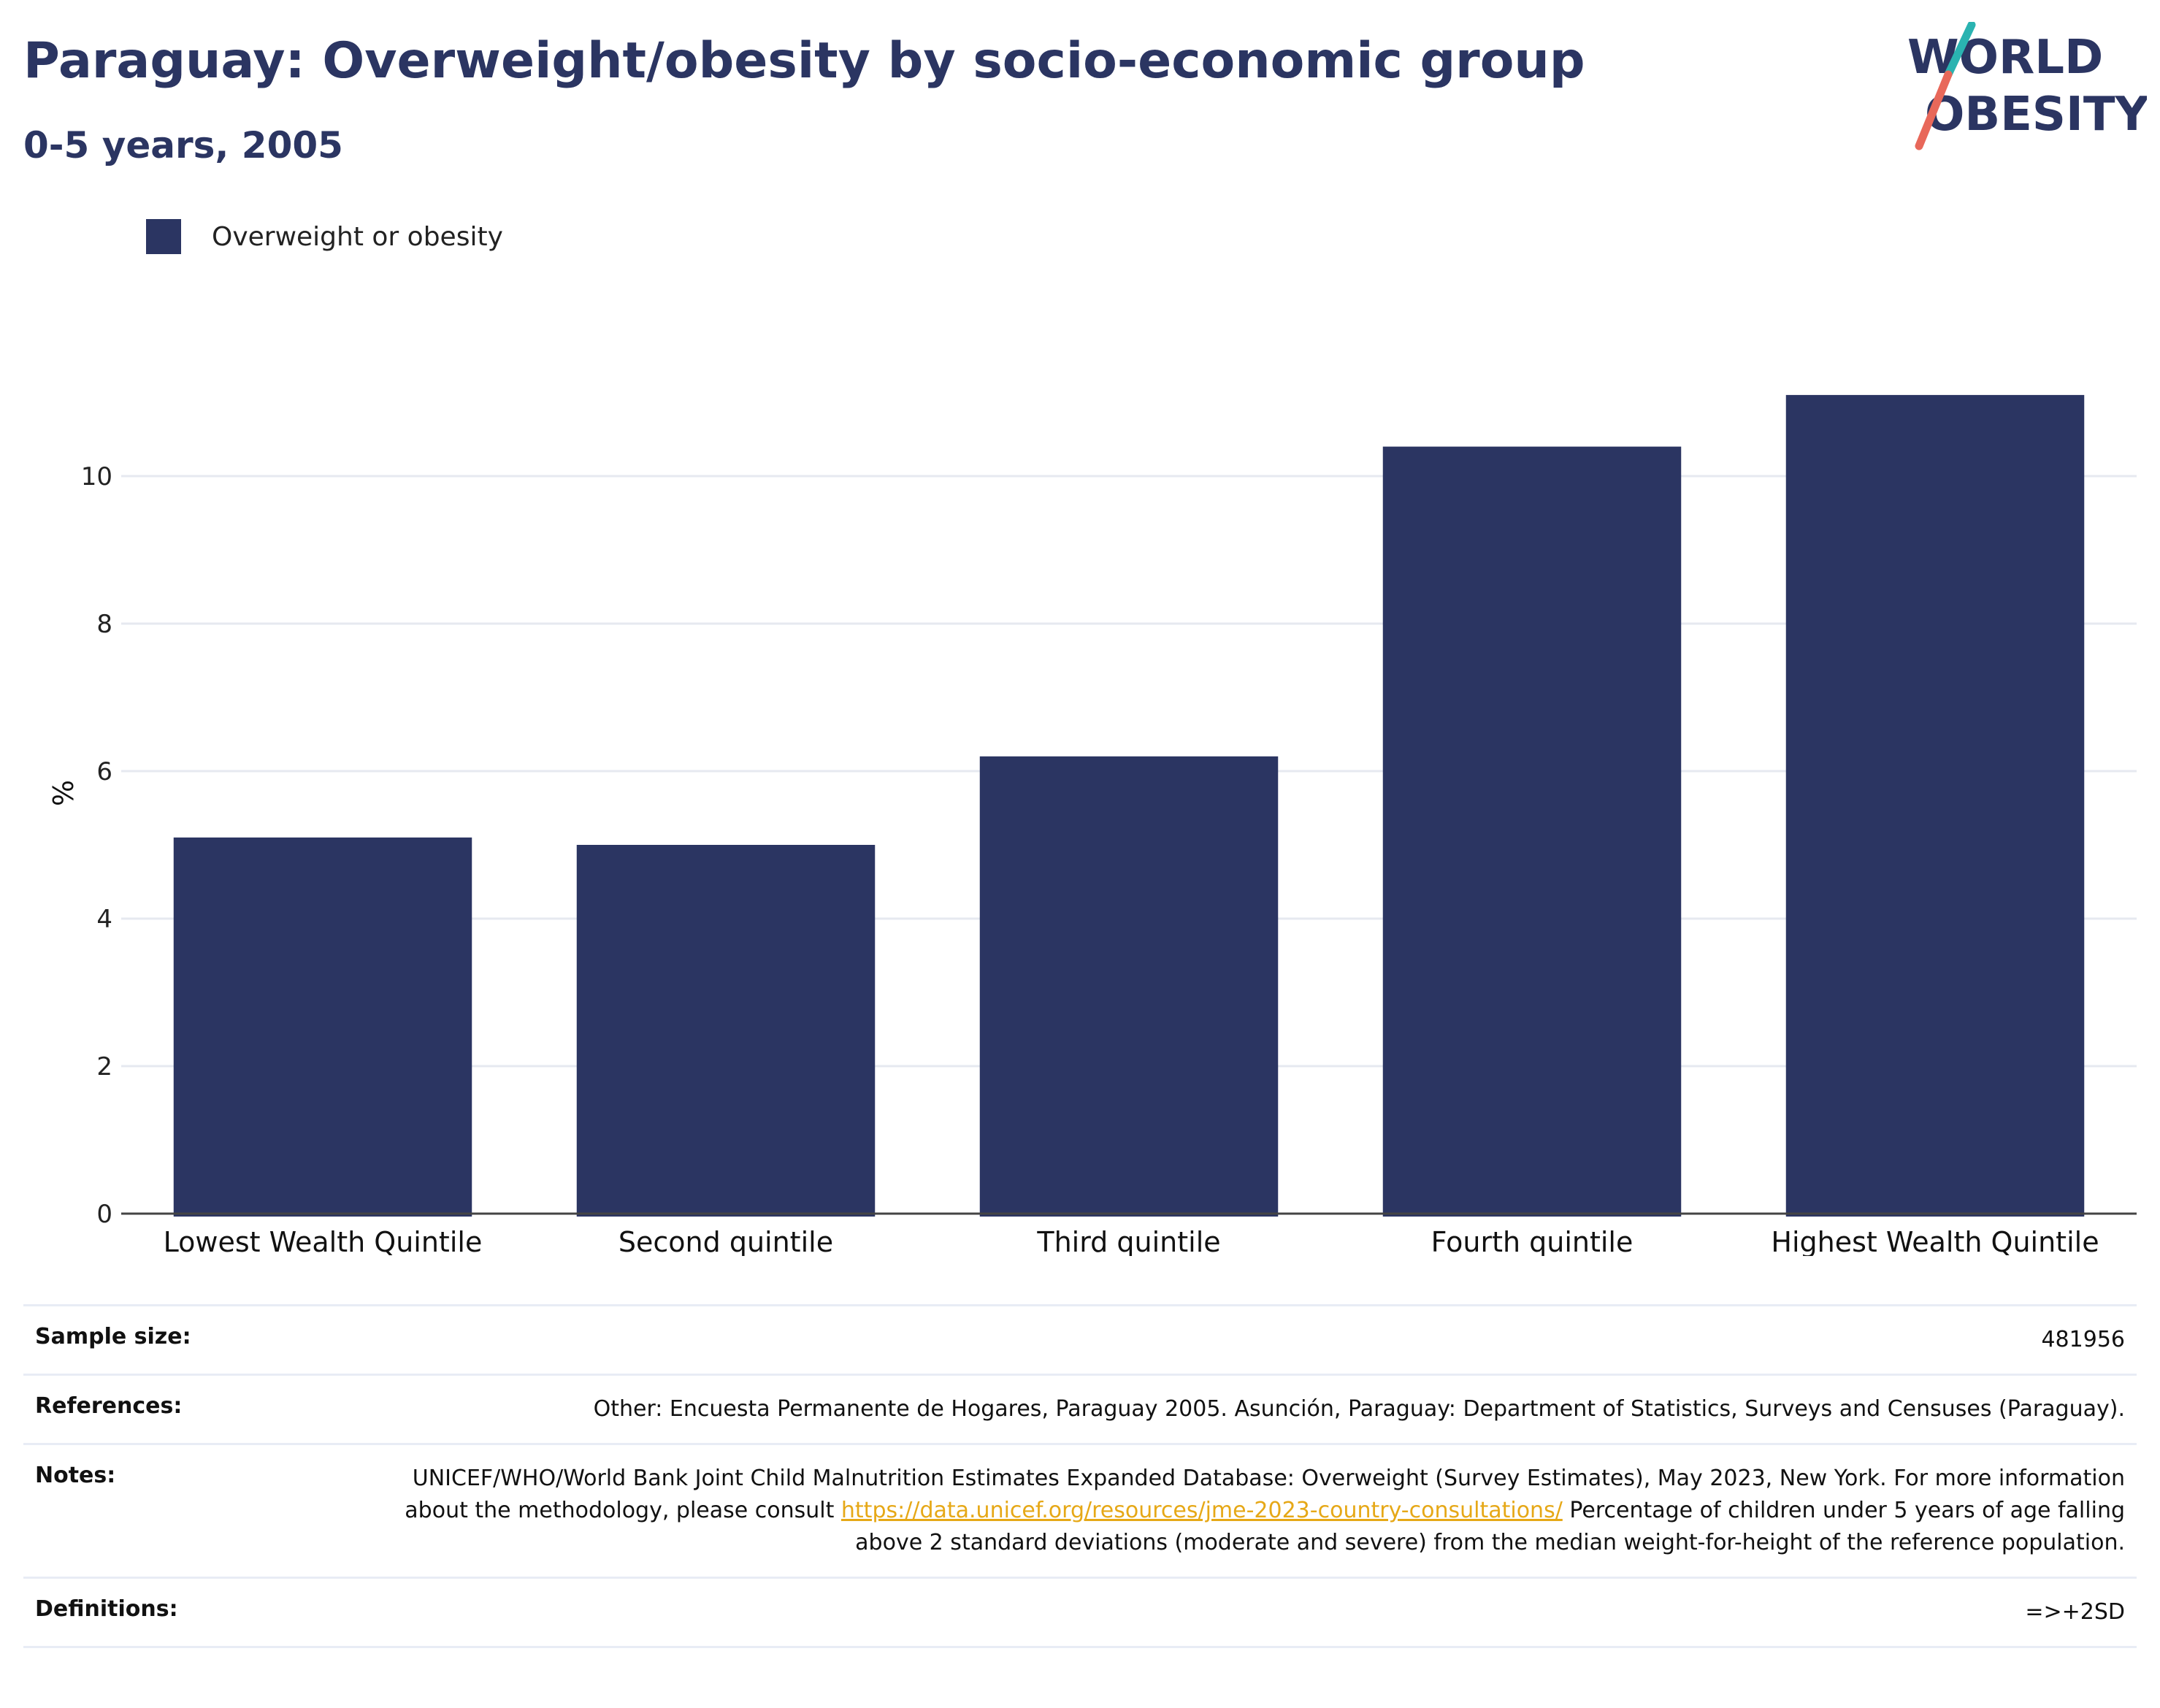  I want to click on x-tick-label: Third quintile, so click(1128, 1241).